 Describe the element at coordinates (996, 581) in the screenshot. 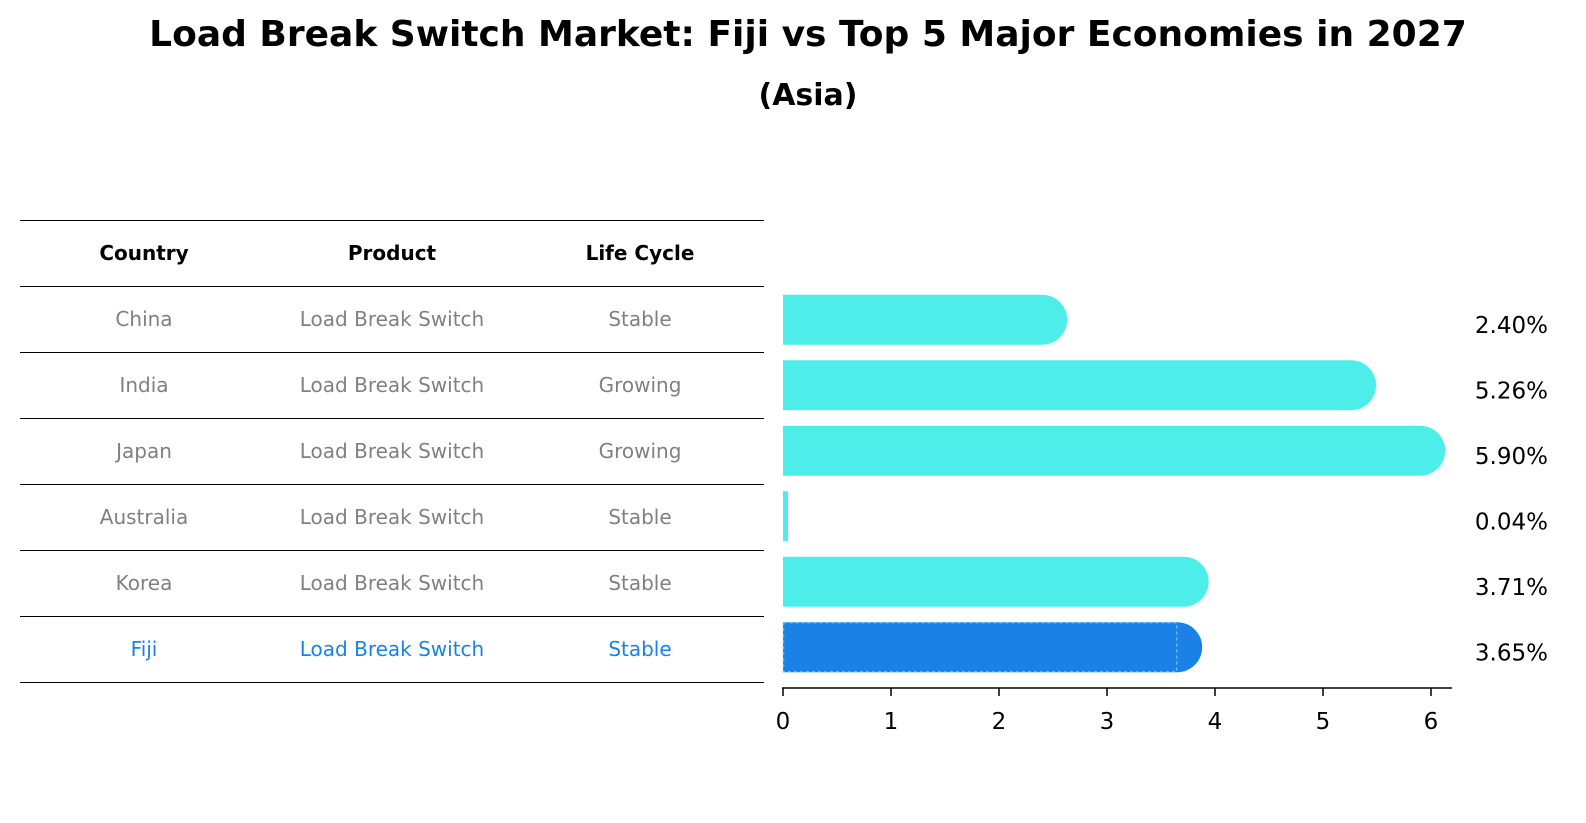

I see `bar-korea` at that location.